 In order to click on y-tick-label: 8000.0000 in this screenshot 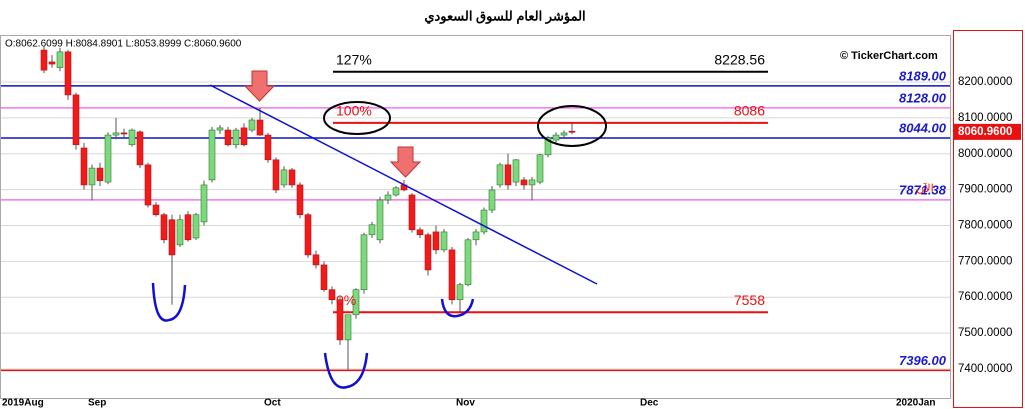, I will do `click(985, 154)`.